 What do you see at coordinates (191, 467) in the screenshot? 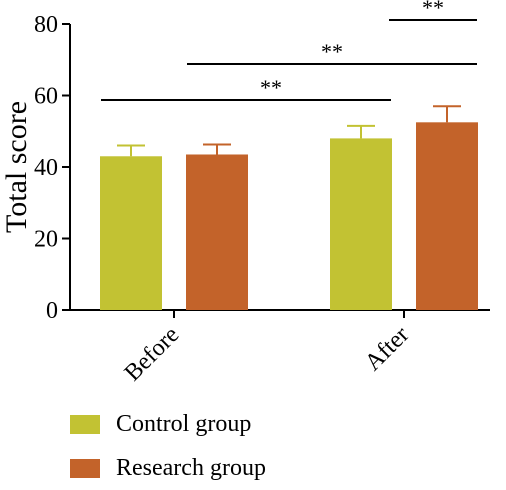
I see `legend-label-research: Research group` at bounding box center [191, 467].